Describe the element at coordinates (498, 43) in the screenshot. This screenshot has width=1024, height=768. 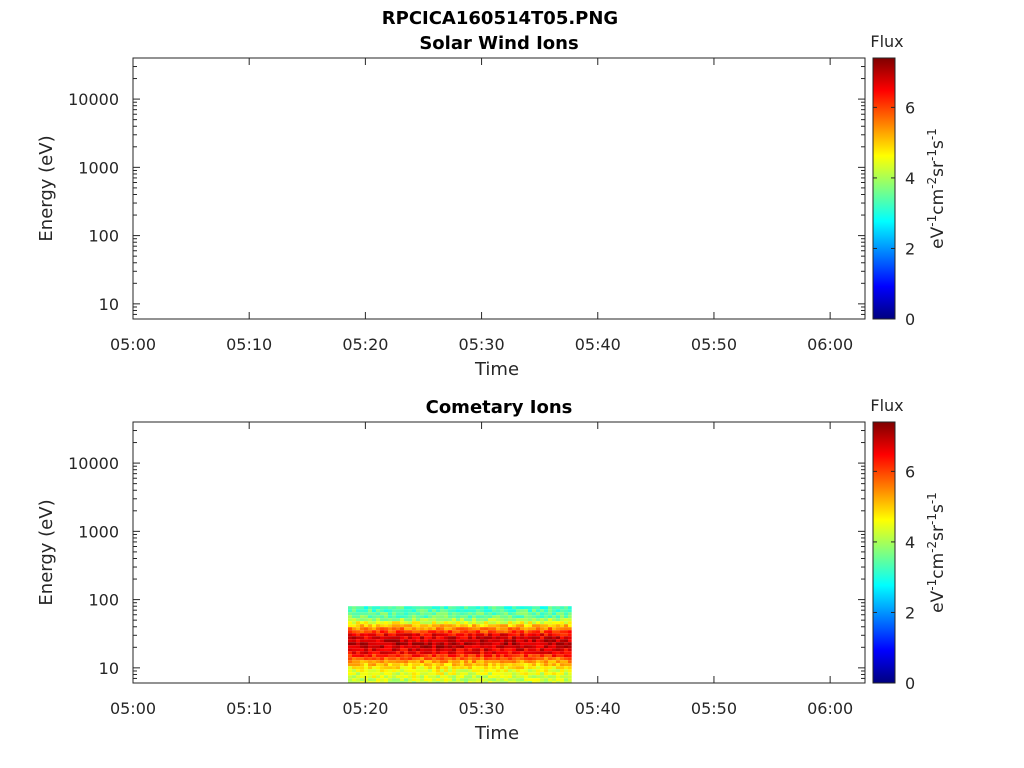
I see `panel-title: Solar Wind Ions` at that location.